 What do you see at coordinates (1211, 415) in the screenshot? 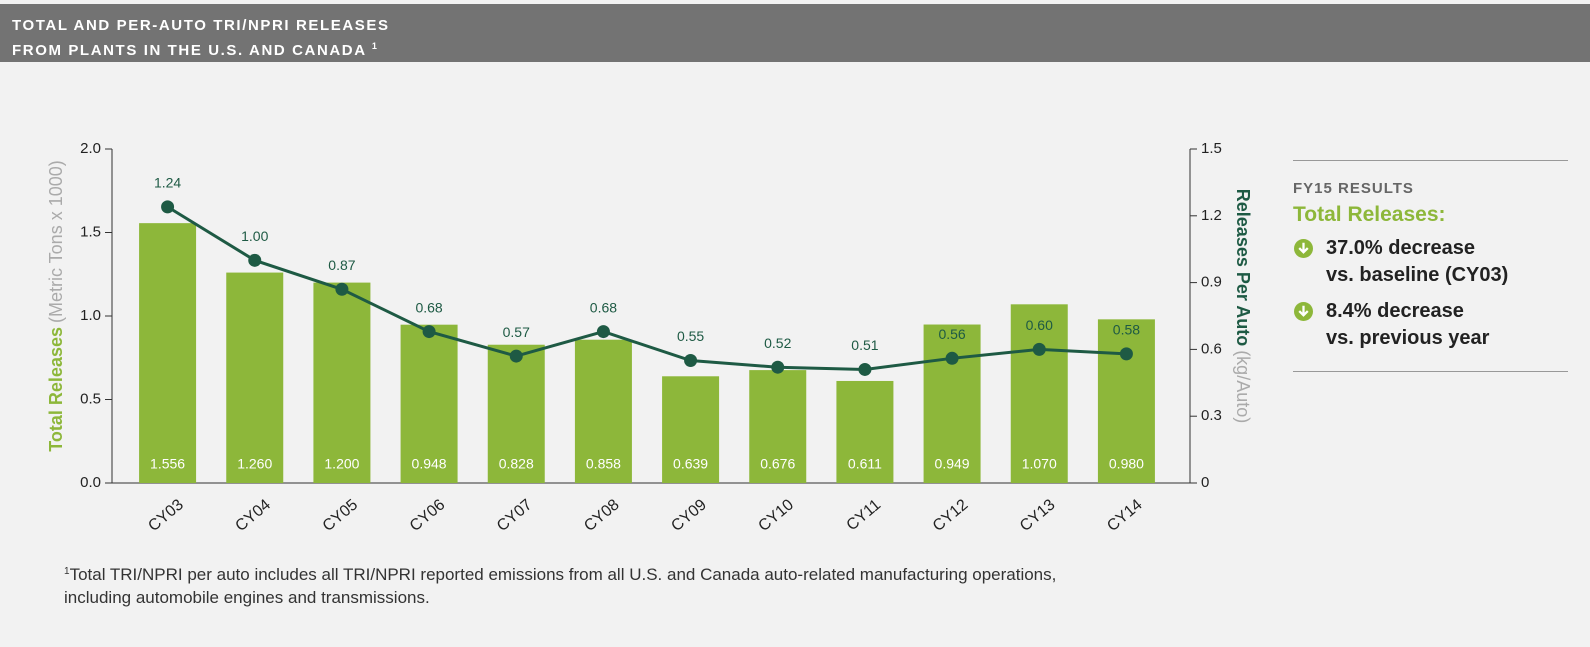
I see `y2-tick-label: 0.3` at bounding box center [1211, 415].